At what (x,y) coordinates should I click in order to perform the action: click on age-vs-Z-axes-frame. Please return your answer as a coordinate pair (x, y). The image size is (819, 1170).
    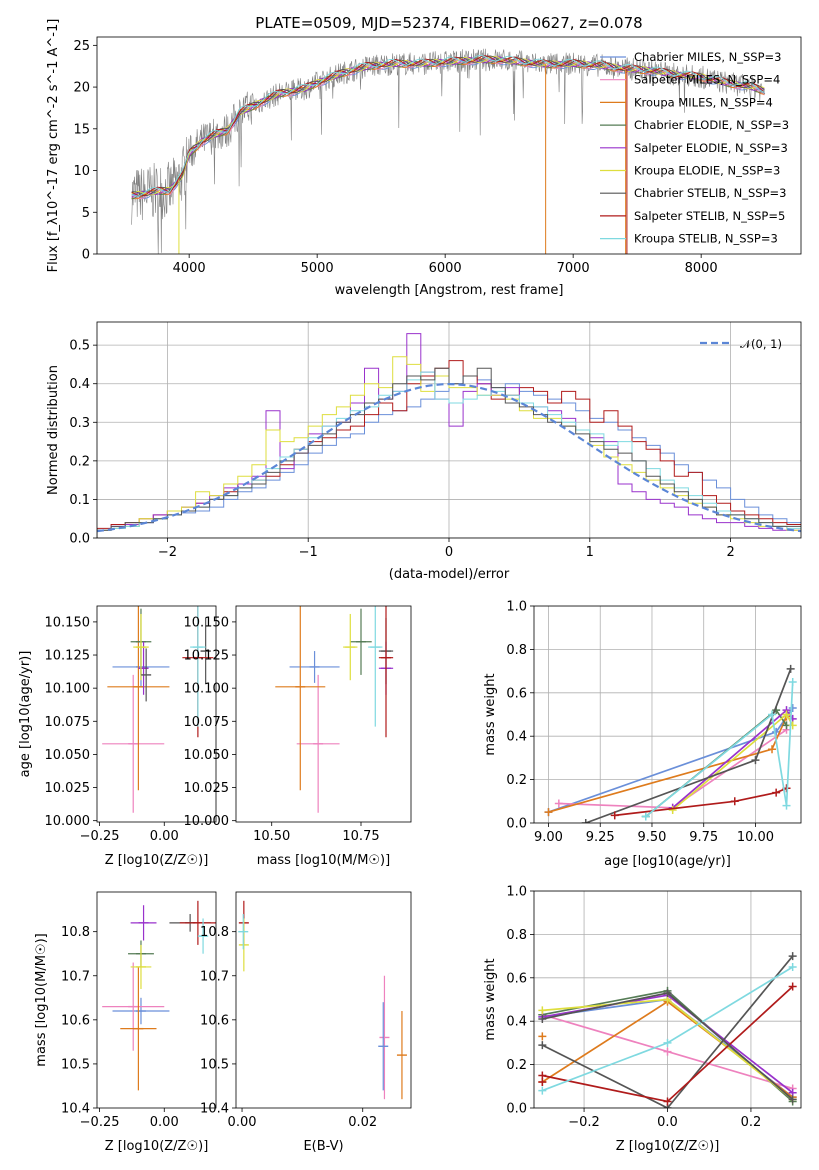
    Looking at the image, I should click on (156, 714).